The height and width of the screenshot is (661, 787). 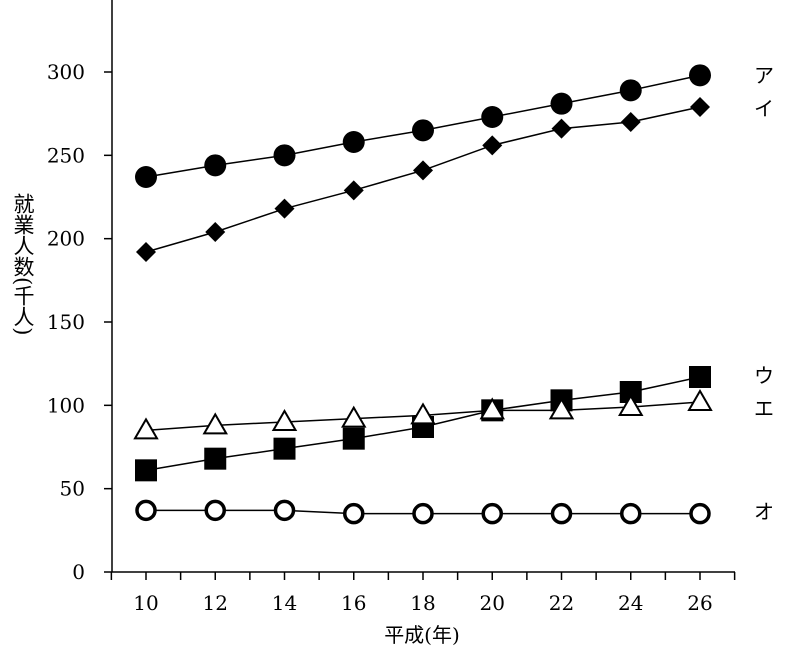 I want to click on labels: 平成(年), so click(x=422, y=635).